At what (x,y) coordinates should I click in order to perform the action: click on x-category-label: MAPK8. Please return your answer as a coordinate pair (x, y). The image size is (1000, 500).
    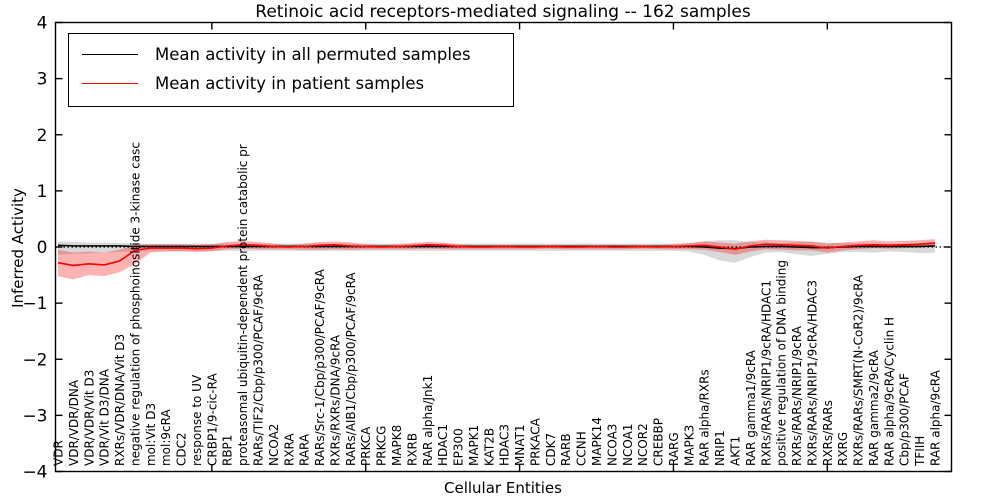
    Looking at the image, I should click on (397, 445).